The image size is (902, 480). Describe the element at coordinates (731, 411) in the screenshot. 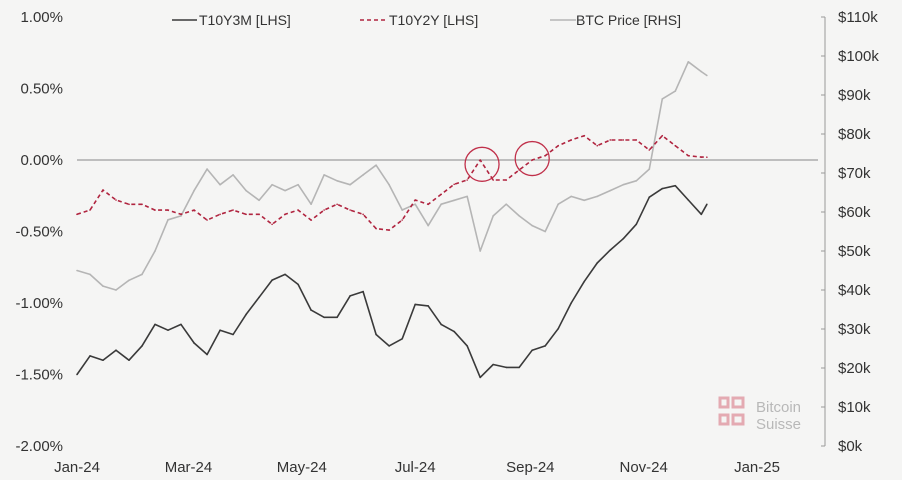

I see `logo-mark-icon` at that location.